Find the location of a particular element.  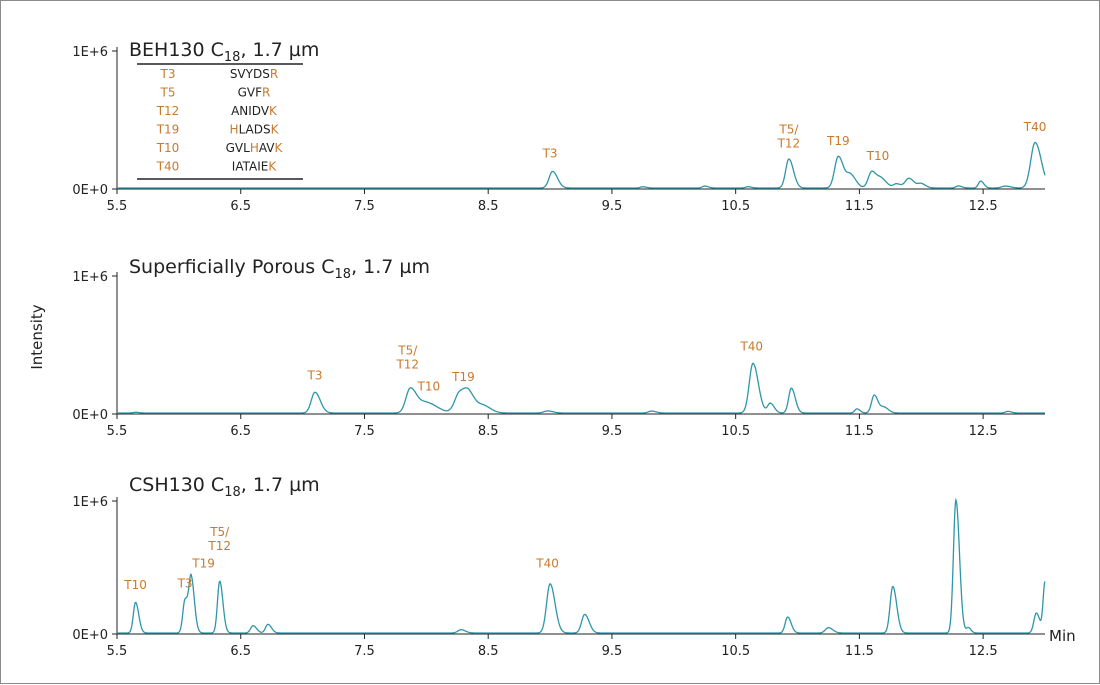

sequence-residues: ANIDV is located at coordinates (250, 111).